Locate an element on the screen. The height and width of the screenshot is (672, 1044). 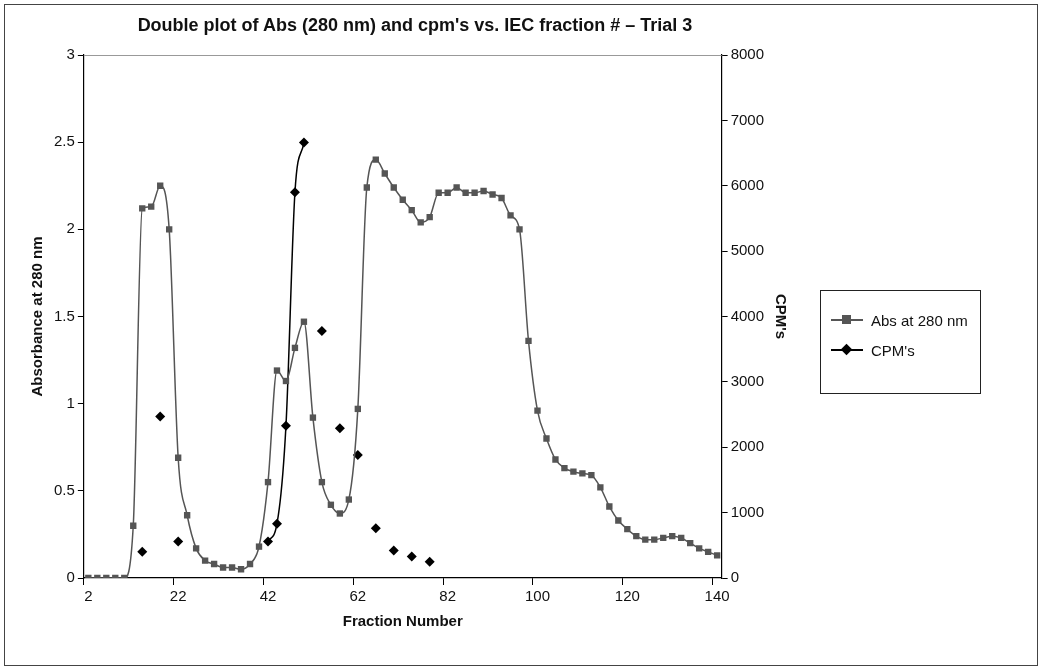
y-tick-label: 2 is located at coordinates (70, 228).